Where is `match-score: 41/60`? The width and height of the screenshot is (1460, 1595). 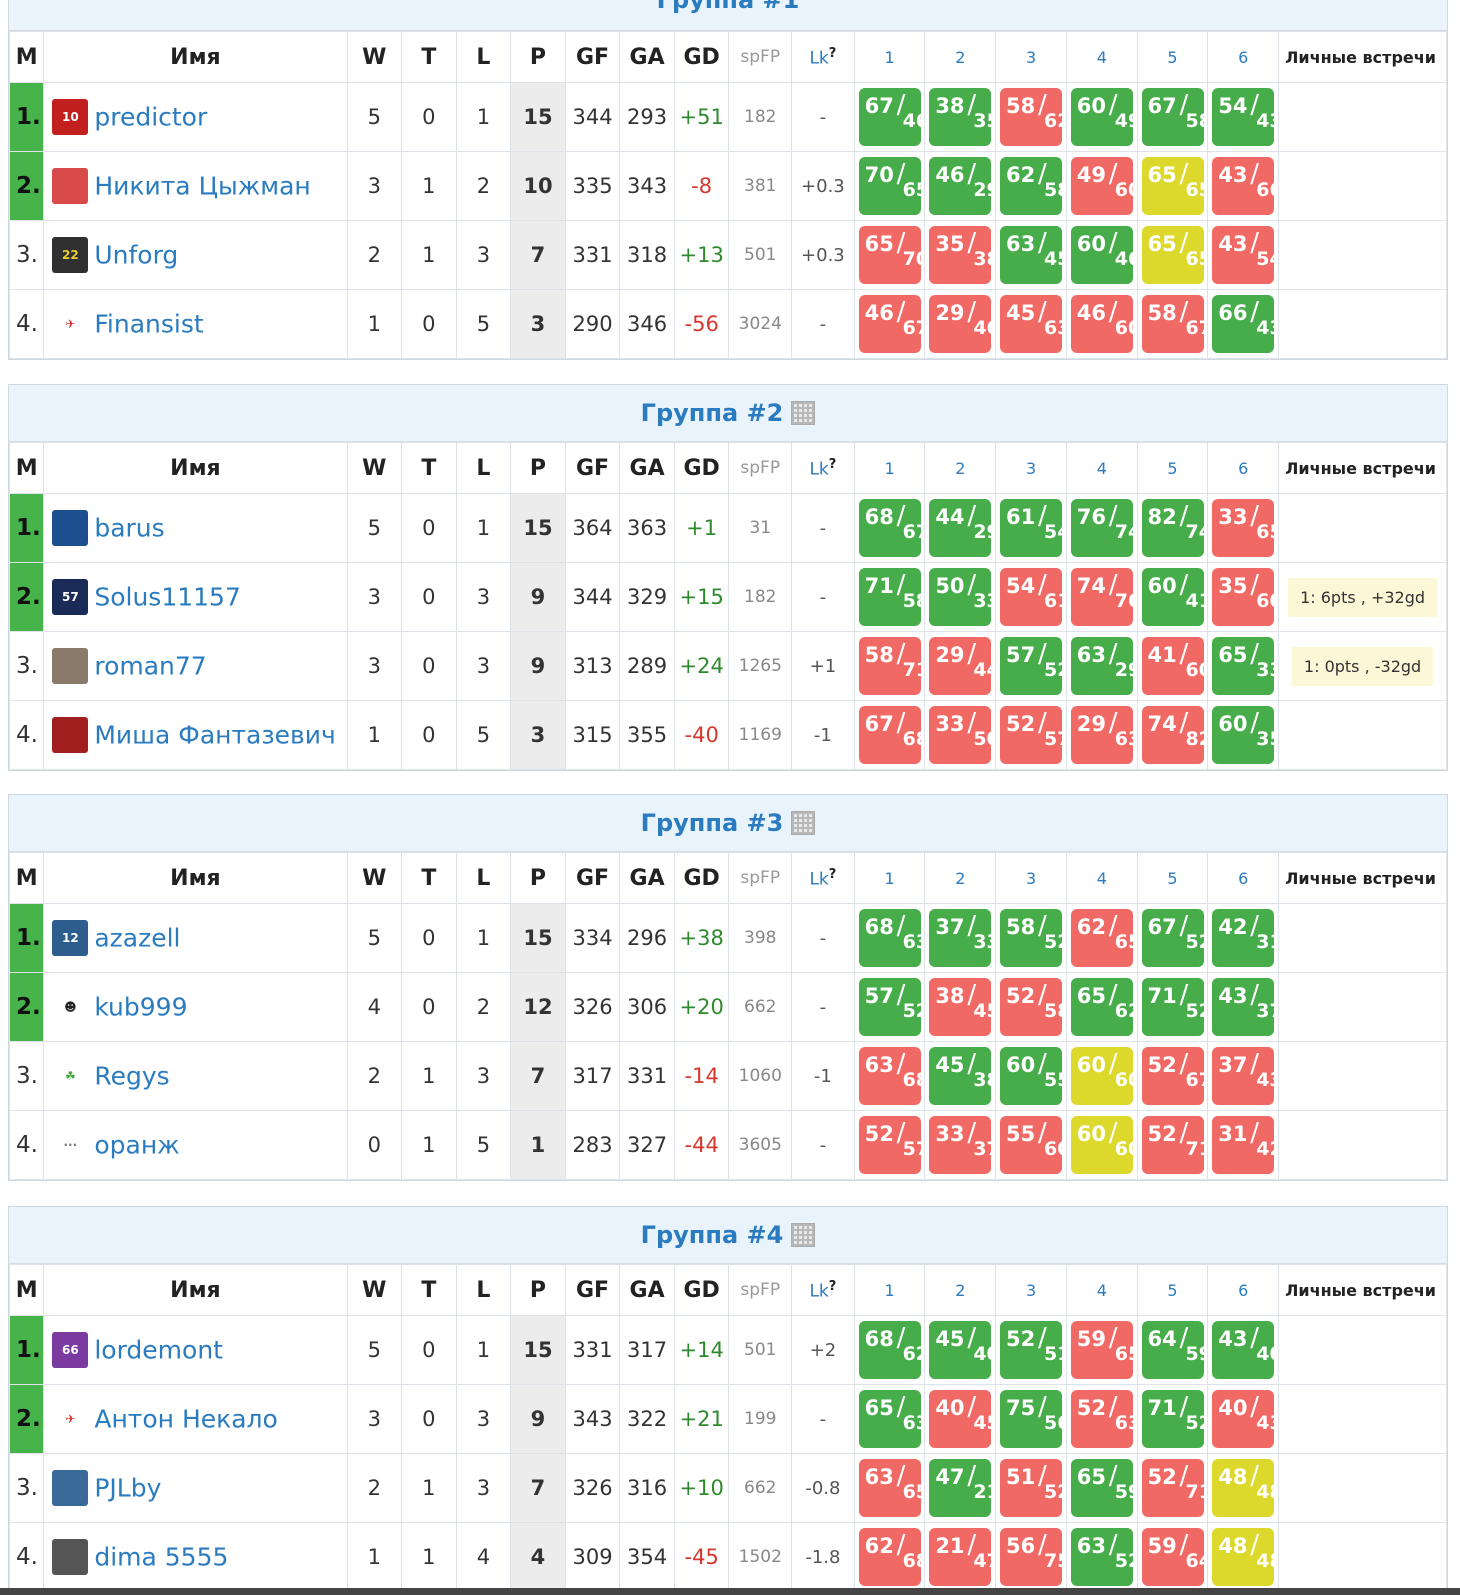 match-score: 41/60 is located at coordinates (1174, 666).